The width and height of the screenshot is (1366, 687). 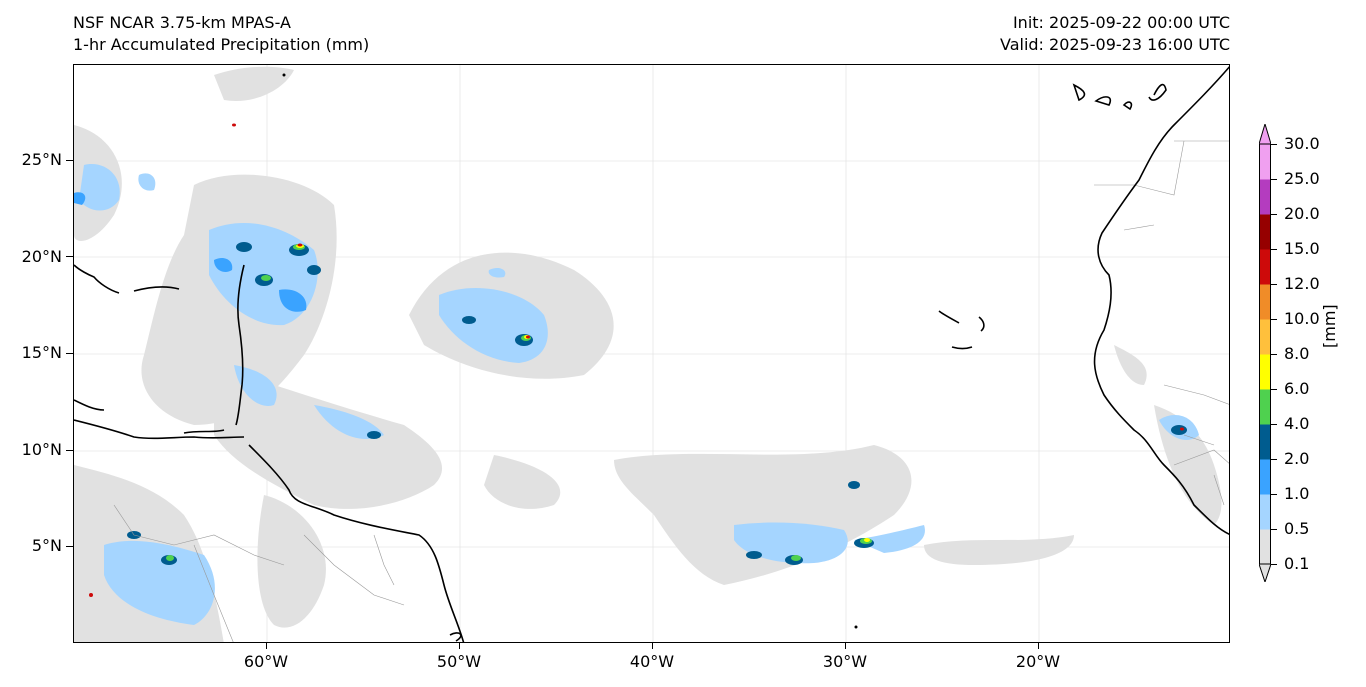 What do you see at coordinates (41, 159) in the screenshot?
I see `lat-label-25n: 25°N` at bounding box center [41, 159].